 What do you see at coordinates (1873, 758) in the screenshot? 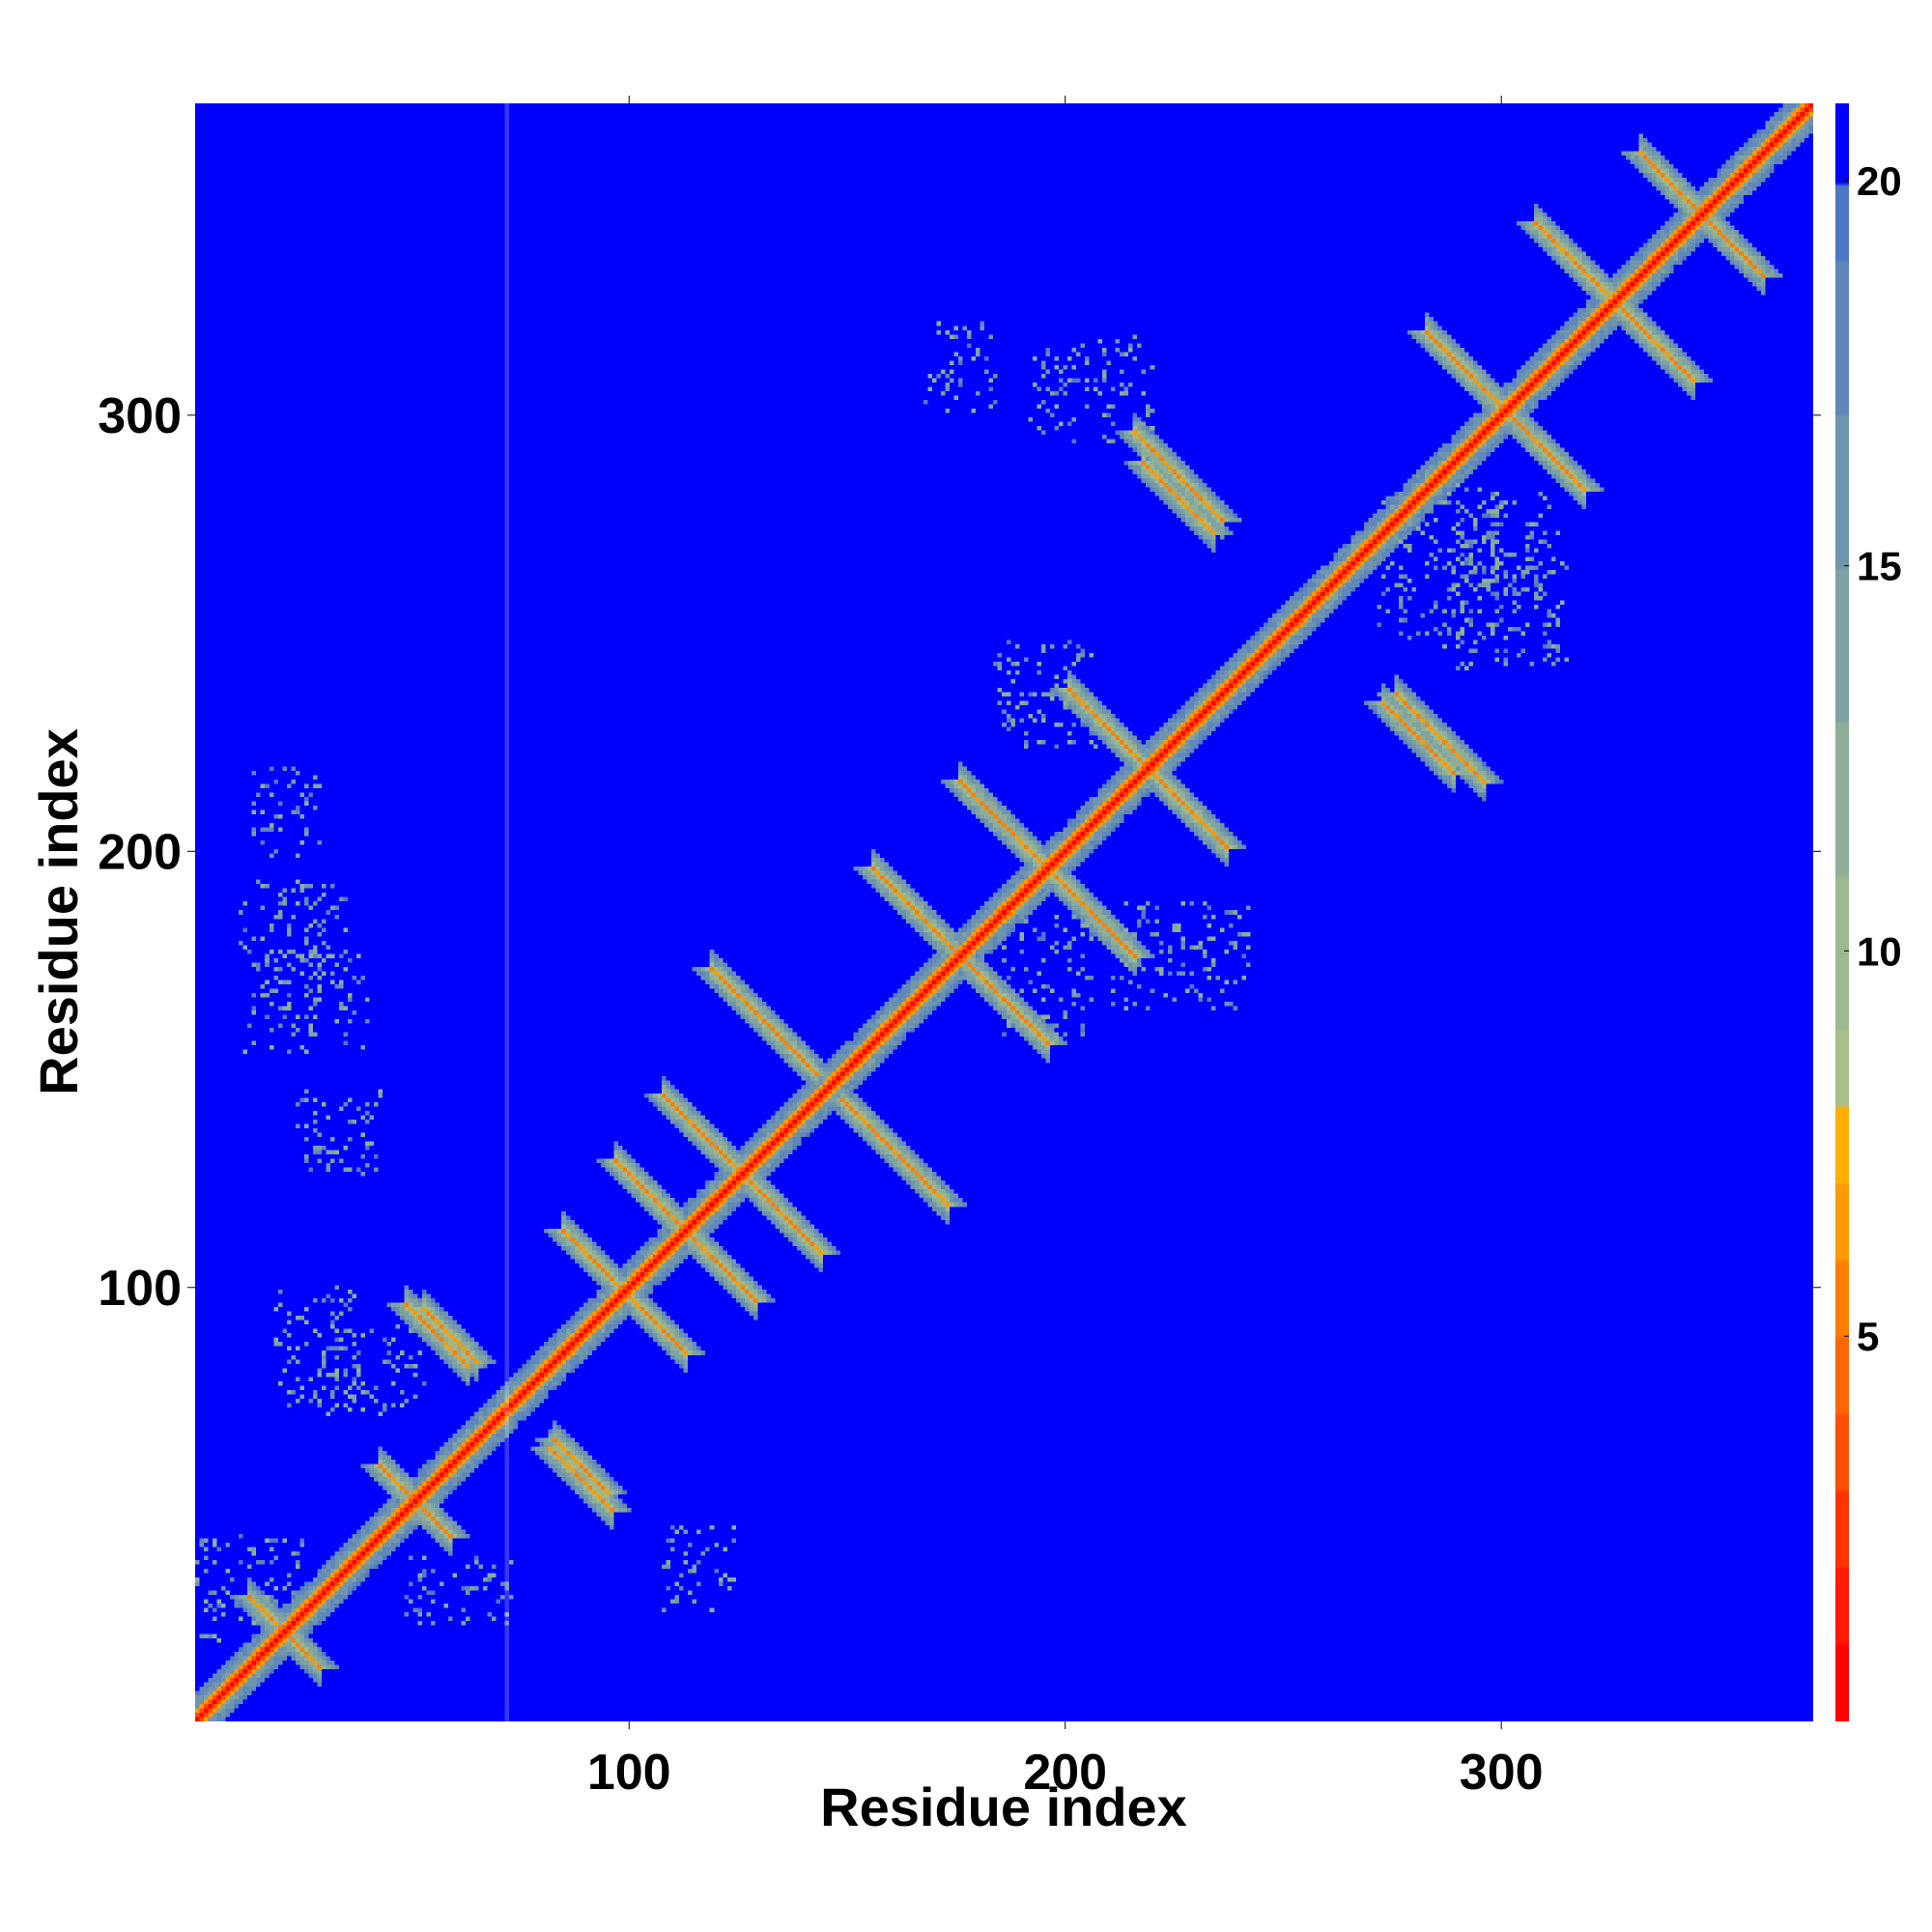
I see `colorbar-ticks: 5 10 15 20` at bounding box center [1873, 758].